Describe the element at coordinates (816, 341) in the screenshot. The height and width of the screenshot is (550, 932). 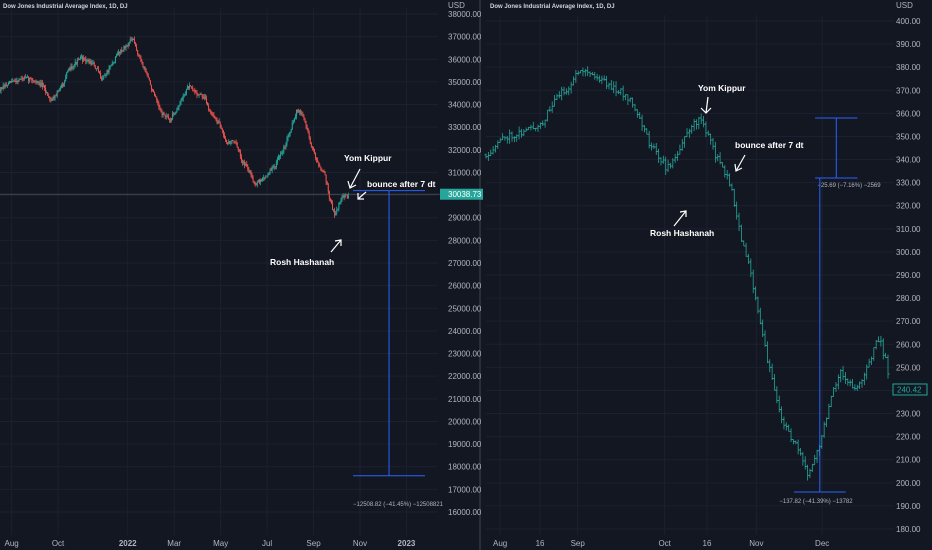
I see `right-measure-bottom: −137.82 (−41.39%) −13782` at that location.